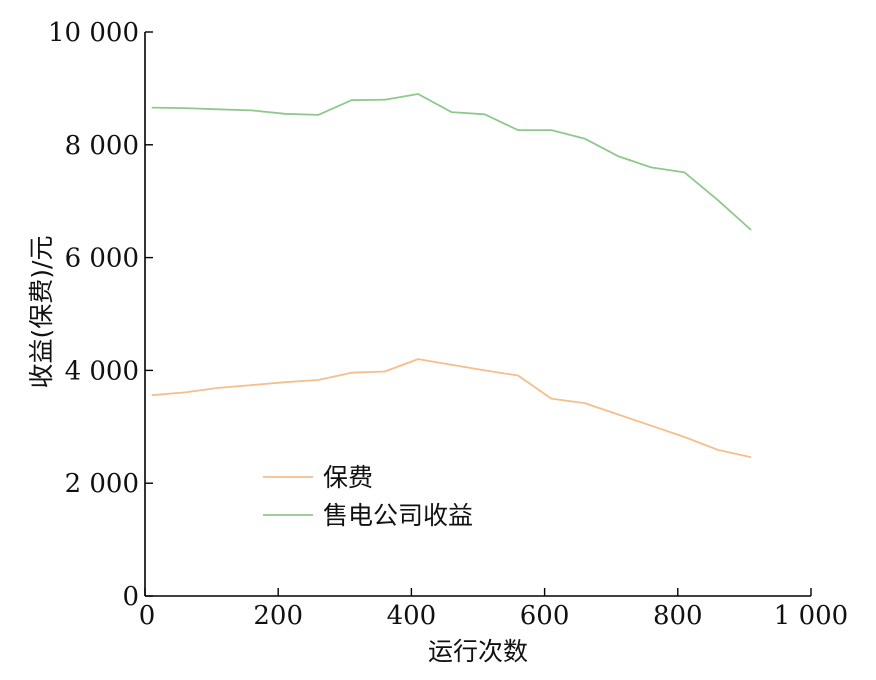  I want to click on x-axis-title: 运行次数, so click(478, 651).